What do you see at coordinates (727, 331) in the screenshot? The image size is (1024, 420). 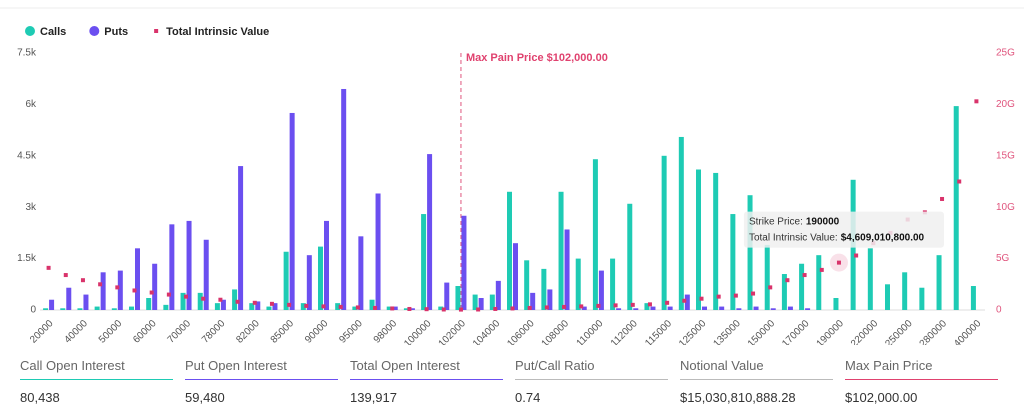 I see `x-tick-label: 135000` at bounding box center [727, 331].